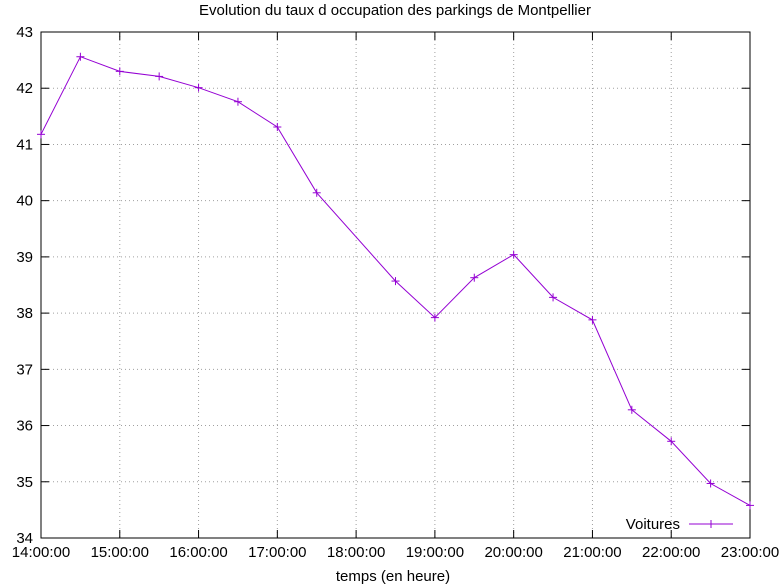  Describe the element at coordinates (393, 576) in the screenshot. I see `x-axis-label: temps (en heure)` at that location.